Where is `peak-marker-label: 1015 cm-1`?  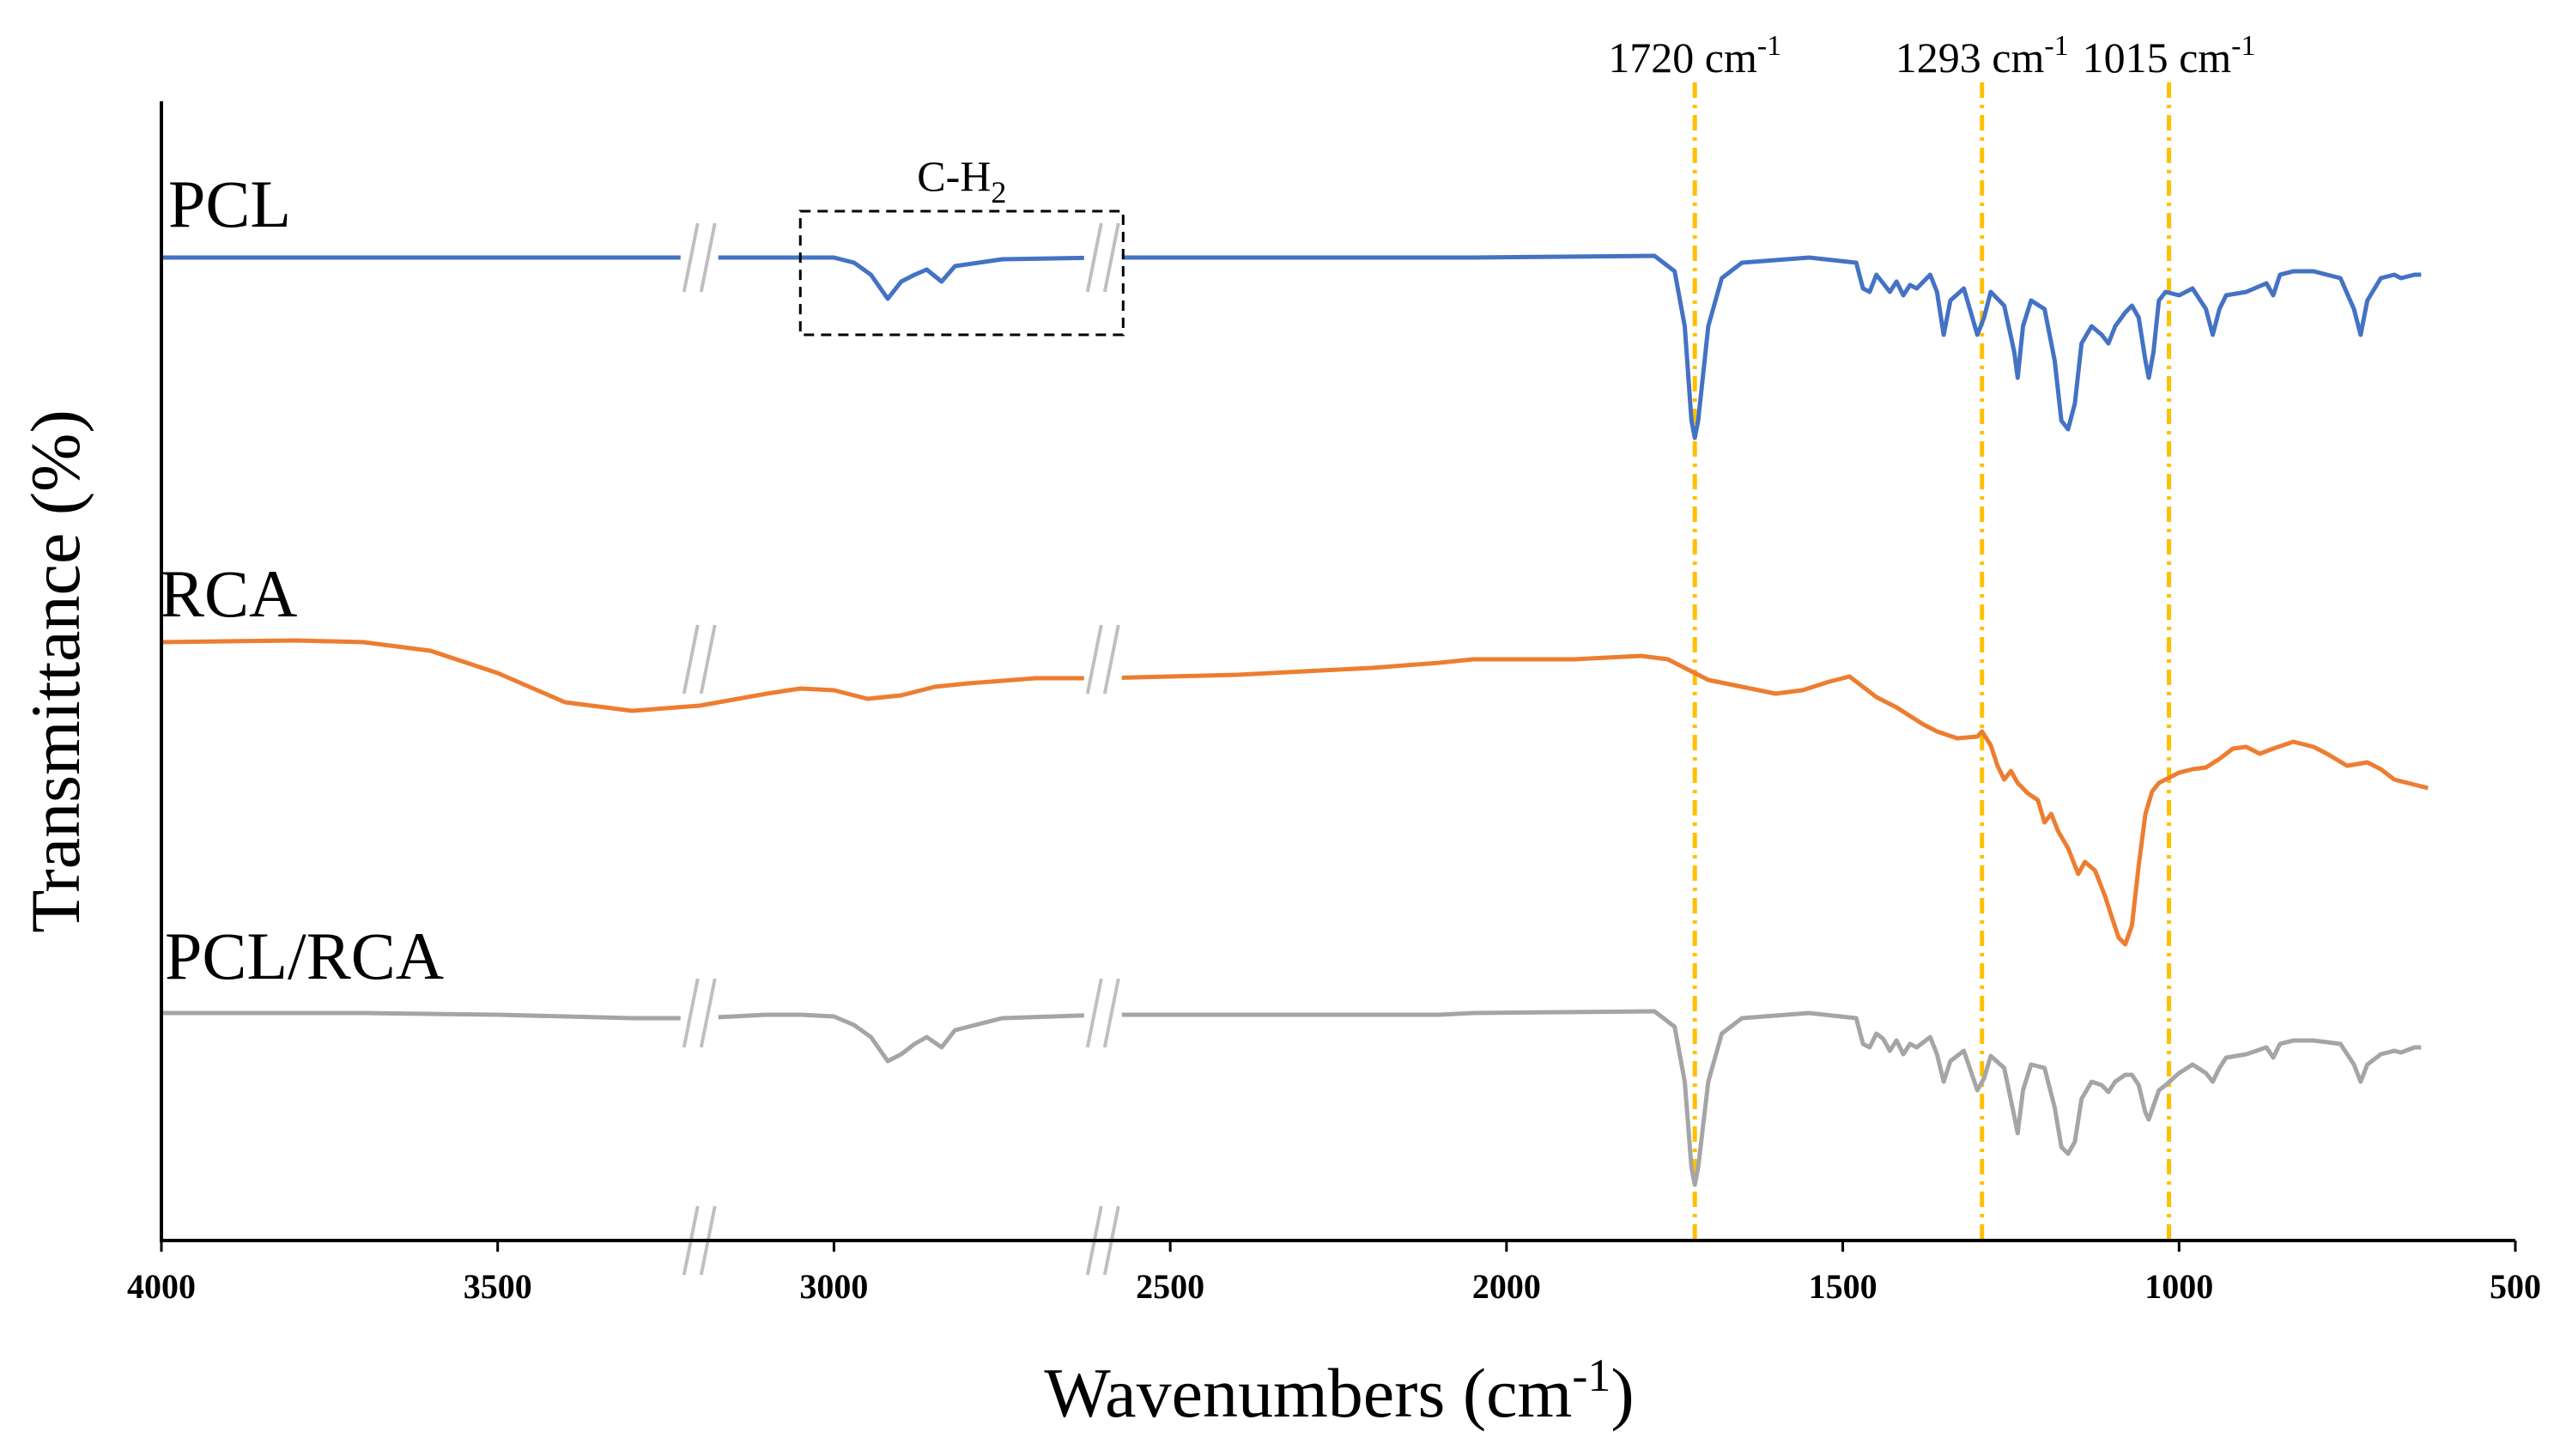 peak-marker-label: 1015 cm-1 is located at coordinates (2169, 56).